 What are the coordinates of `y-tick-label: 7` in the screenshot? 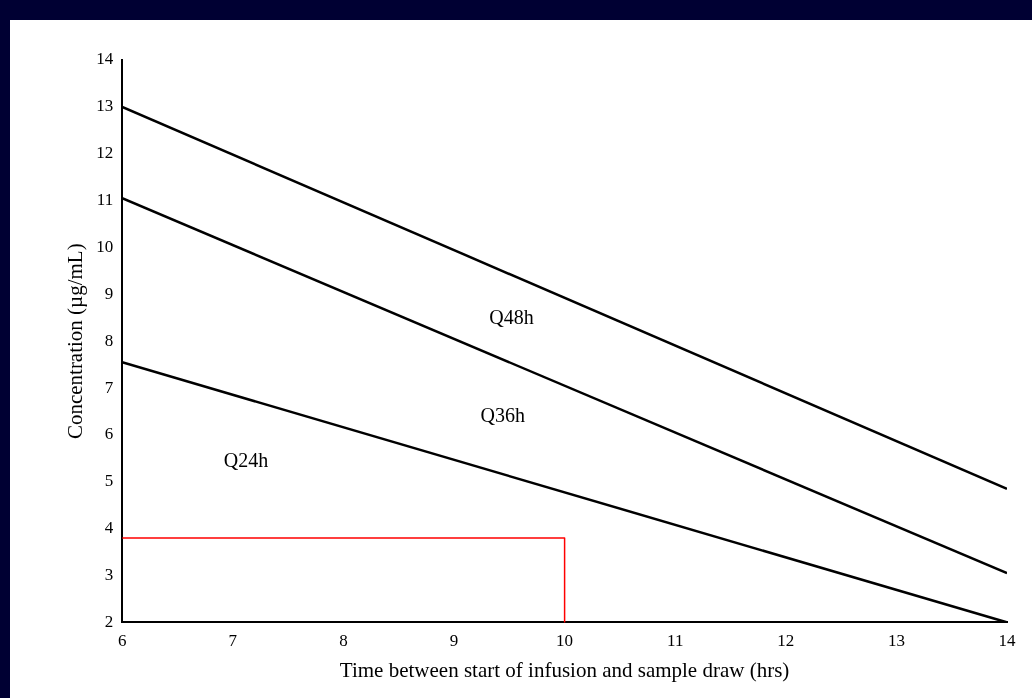 It's located at (109, 387).